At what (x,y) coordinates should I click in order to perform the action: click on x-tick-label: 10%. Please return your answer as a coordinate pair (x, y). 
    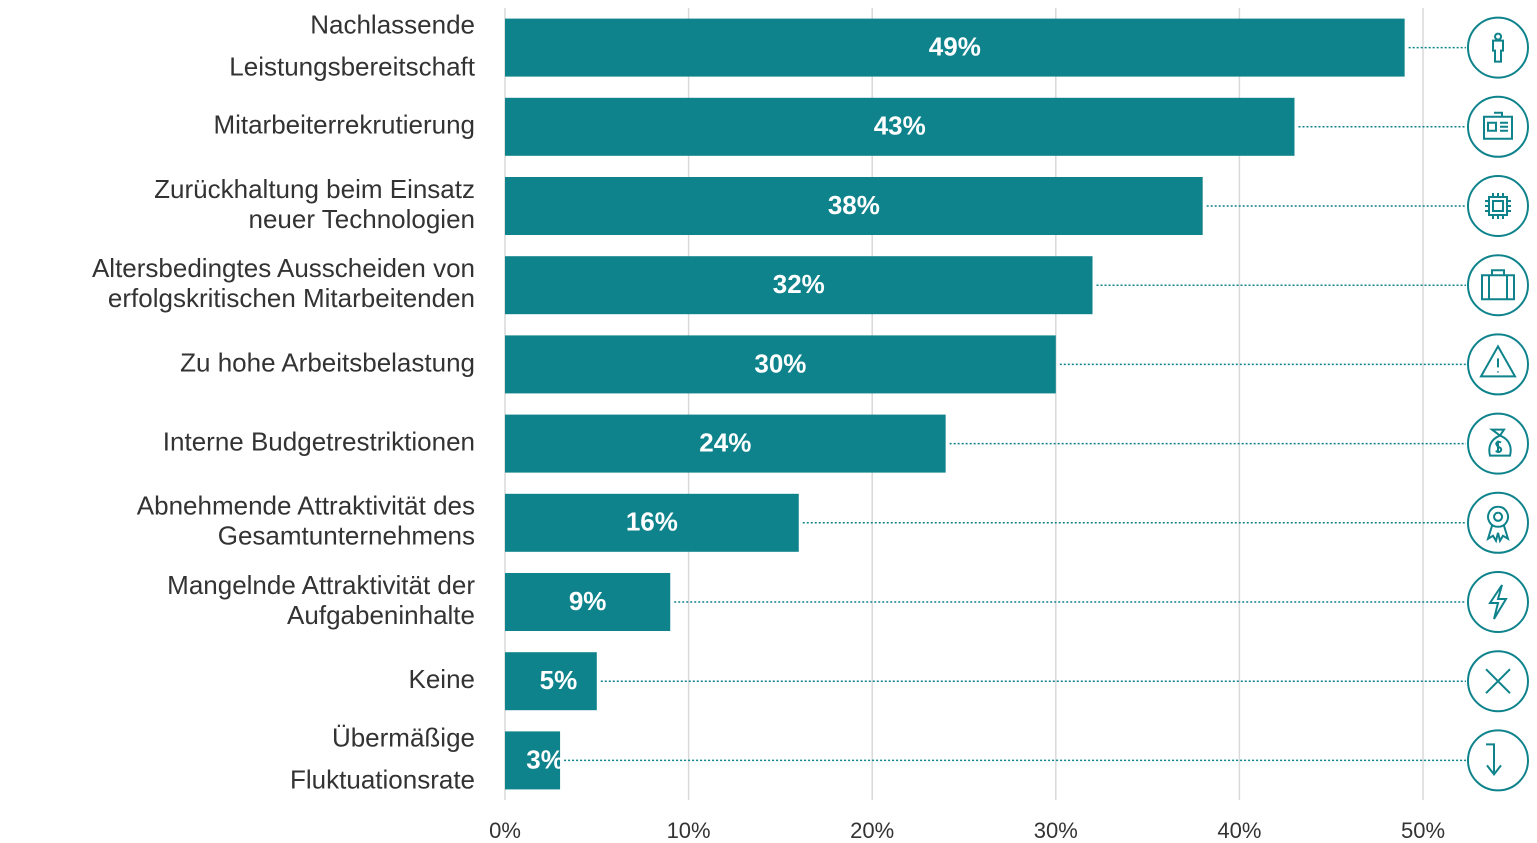
    Looking at the image, I should click on (689, 830).